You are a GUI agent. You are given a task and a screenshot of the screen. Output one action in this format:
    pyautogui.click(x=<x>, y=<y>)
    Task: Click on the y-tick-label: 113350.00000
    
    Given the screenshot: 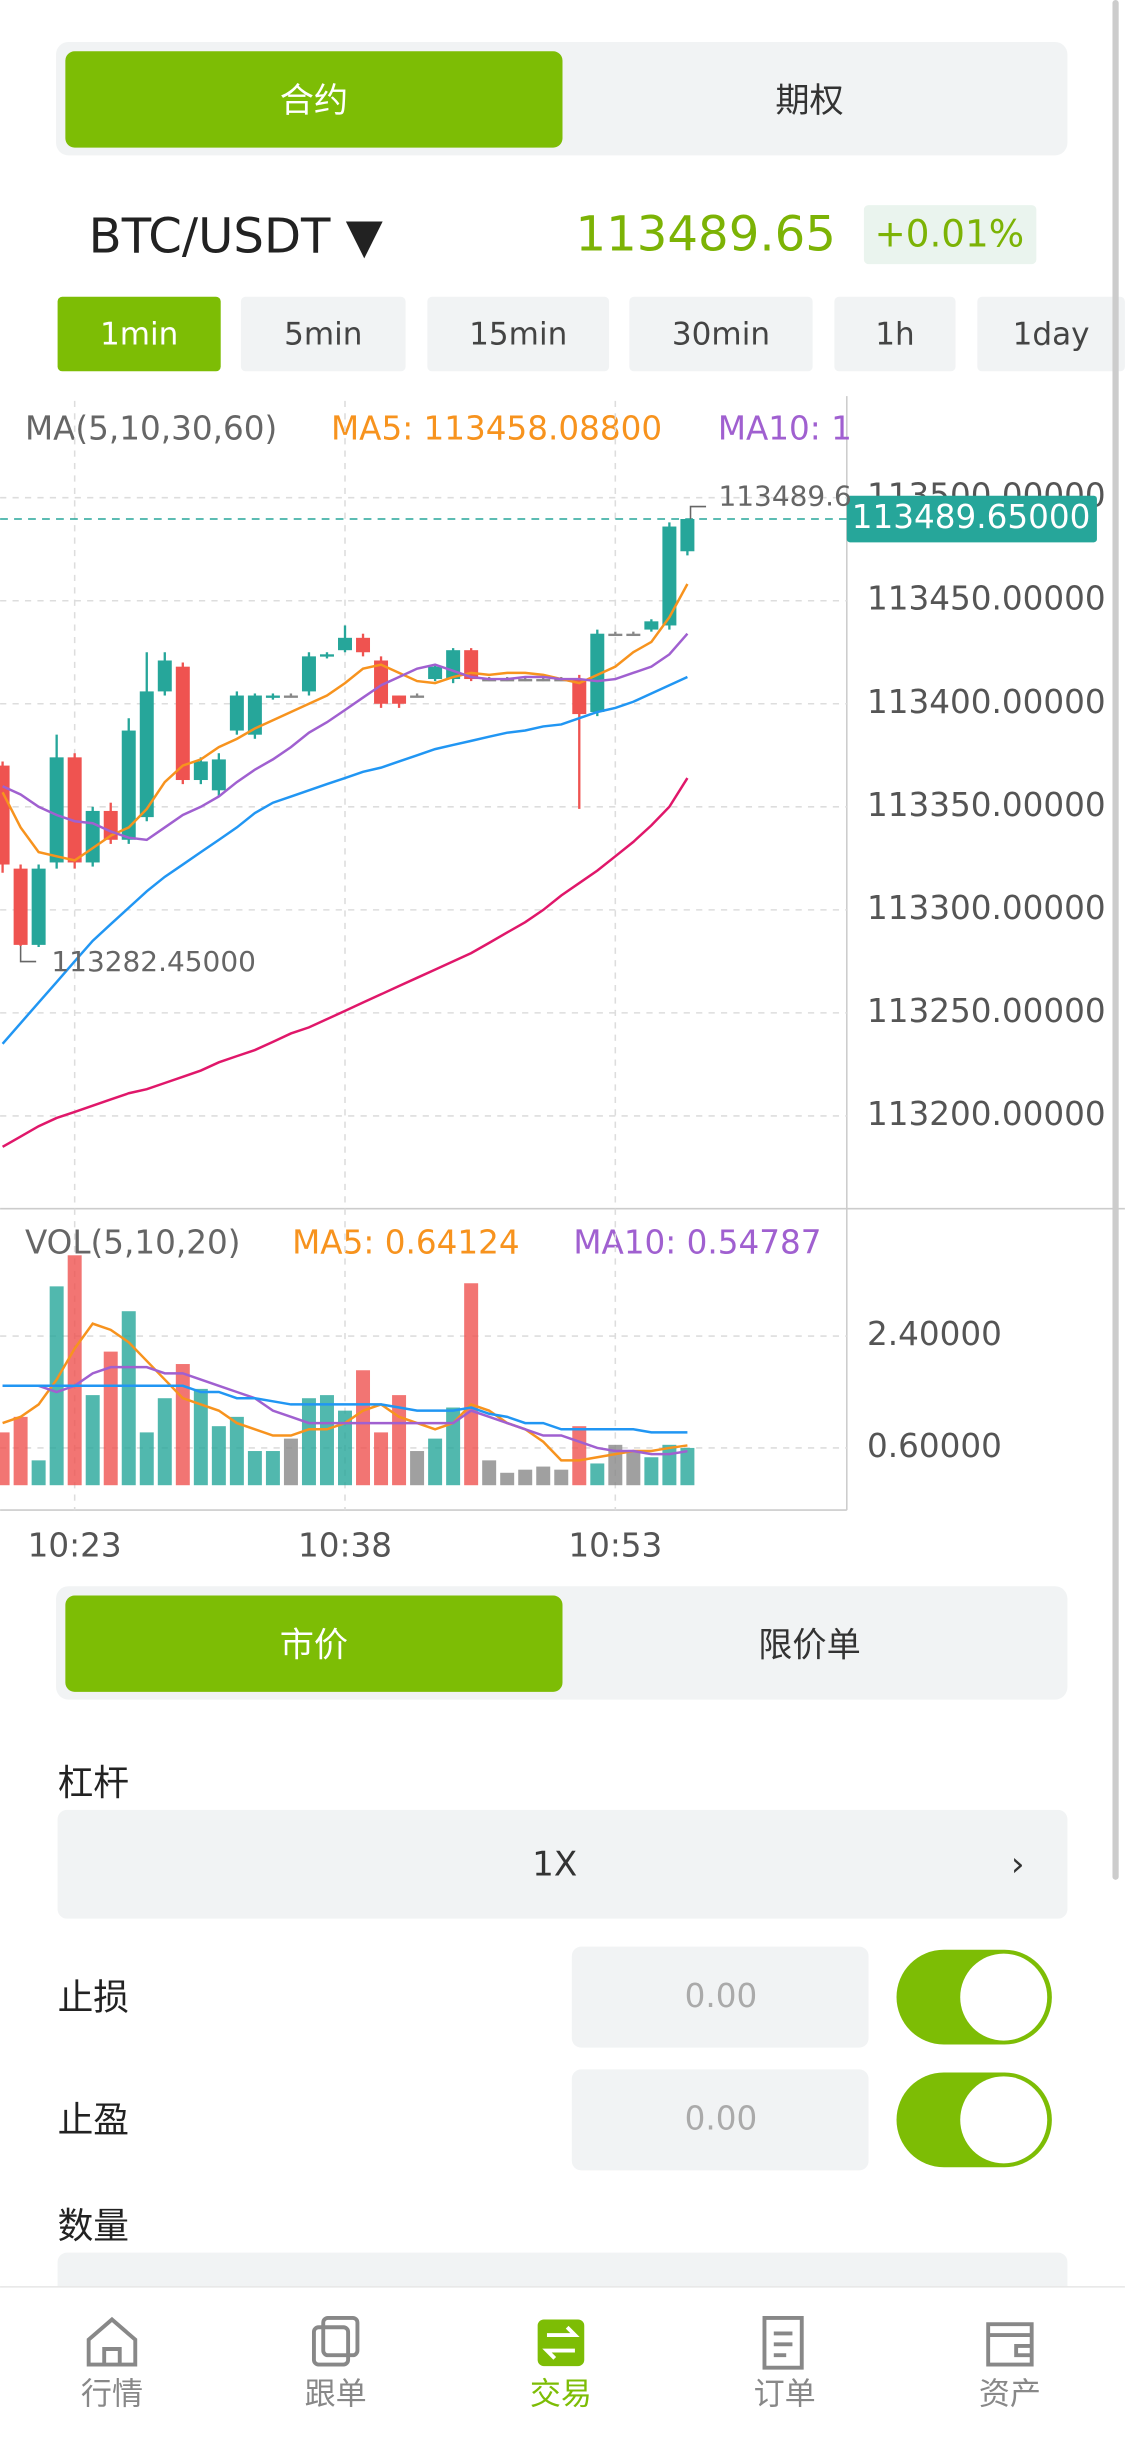 What is the action you would take?
    pyautogui.click(x=986, y=805)
    